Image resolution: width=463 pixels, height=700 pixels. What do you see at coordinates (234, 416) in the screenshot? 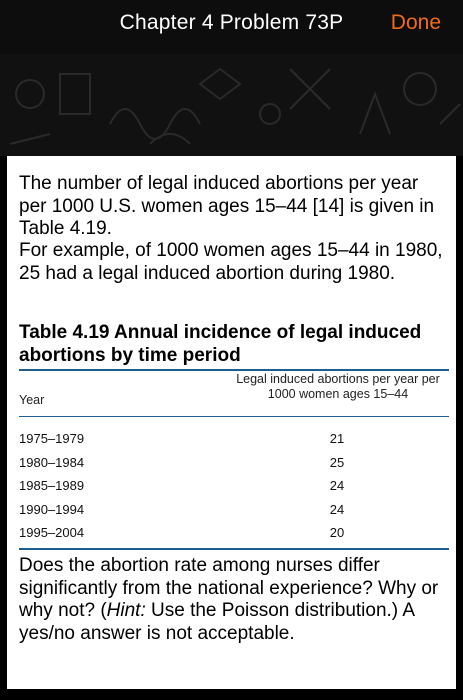
I see `table-header-rule` at bounding box center [234, 416].